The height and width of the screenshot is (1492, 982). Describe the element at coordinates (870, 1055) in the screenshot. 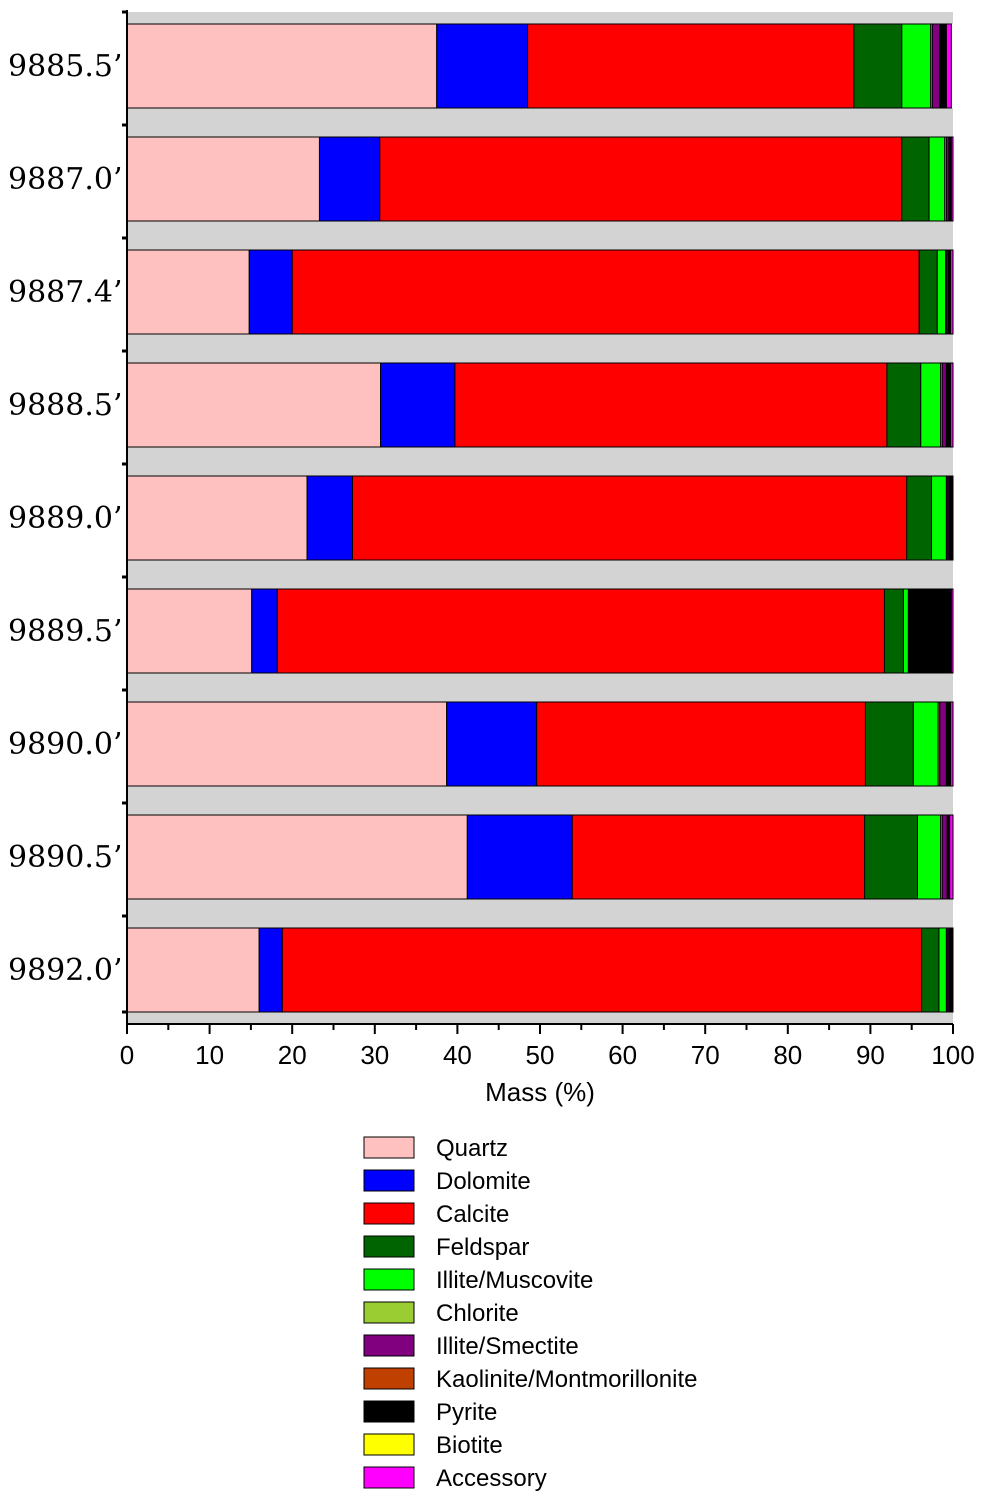

I see `x-tick-label: 90` at that location.